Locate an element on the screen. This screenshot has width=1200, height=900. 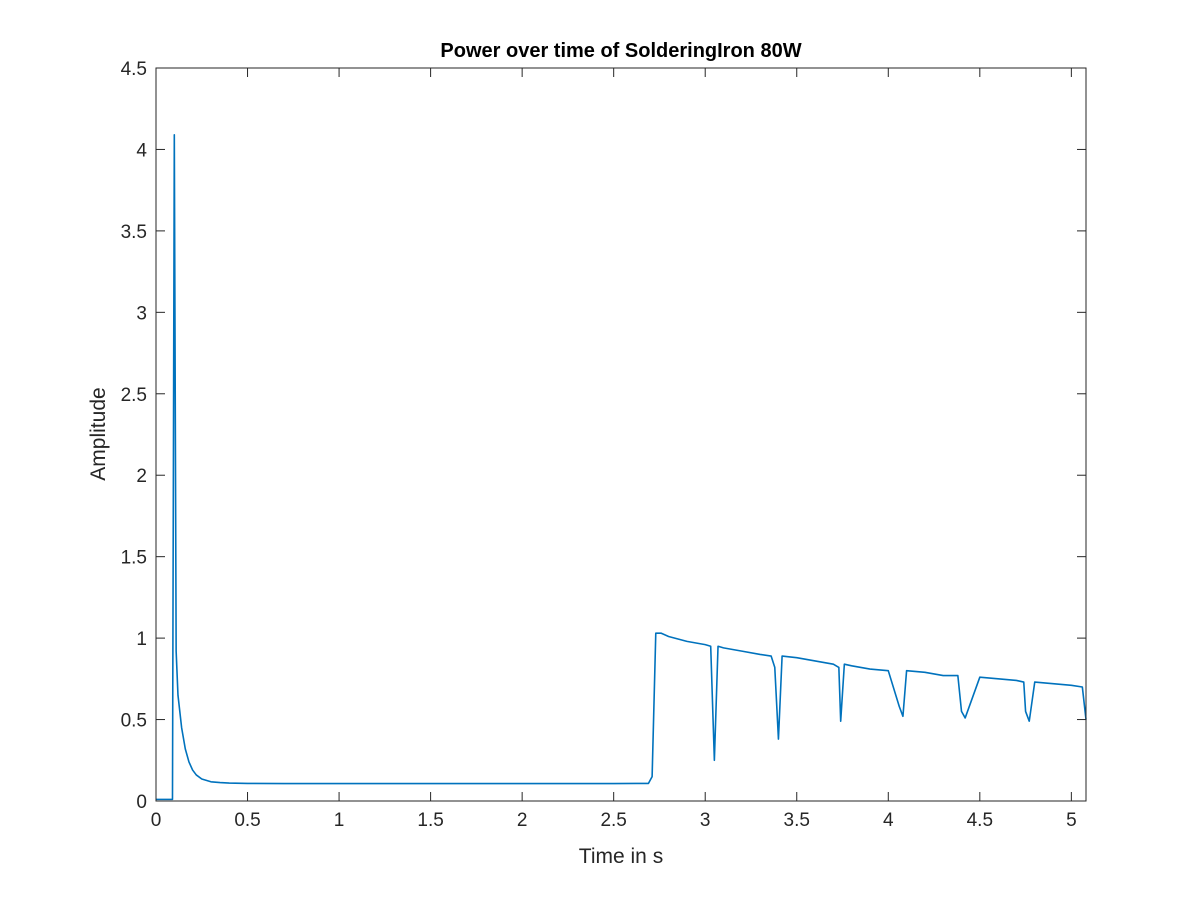
x-tick-label: 0.5 is located at coordinates (247, 820).